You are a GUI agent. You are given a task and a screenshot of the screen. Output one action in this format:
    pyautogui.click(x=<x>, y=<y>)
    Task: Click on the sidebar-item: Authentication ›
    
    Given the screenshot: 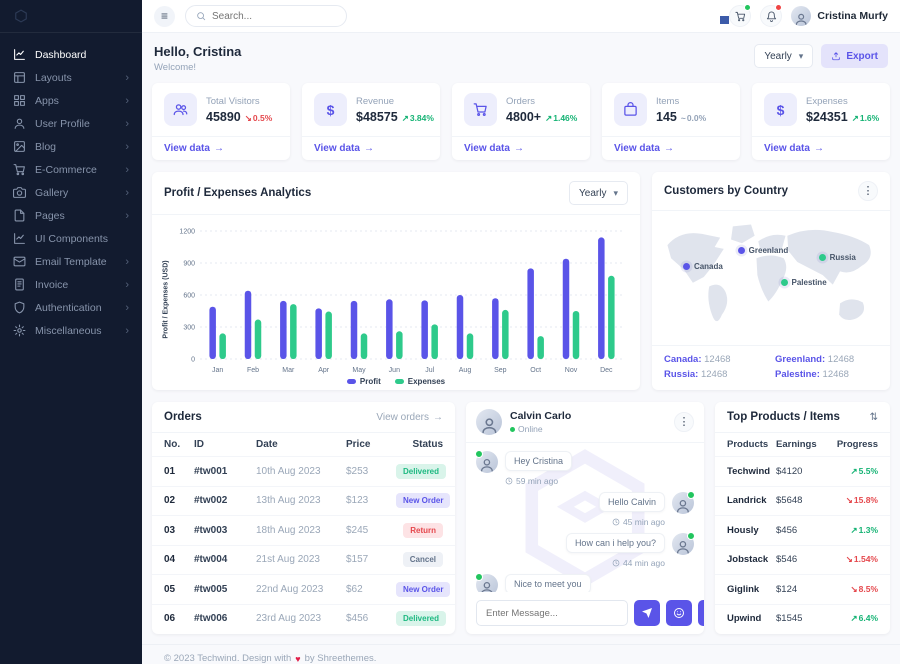 What is the action you would take?
    pyautogui.click(x=71, y=307)
    